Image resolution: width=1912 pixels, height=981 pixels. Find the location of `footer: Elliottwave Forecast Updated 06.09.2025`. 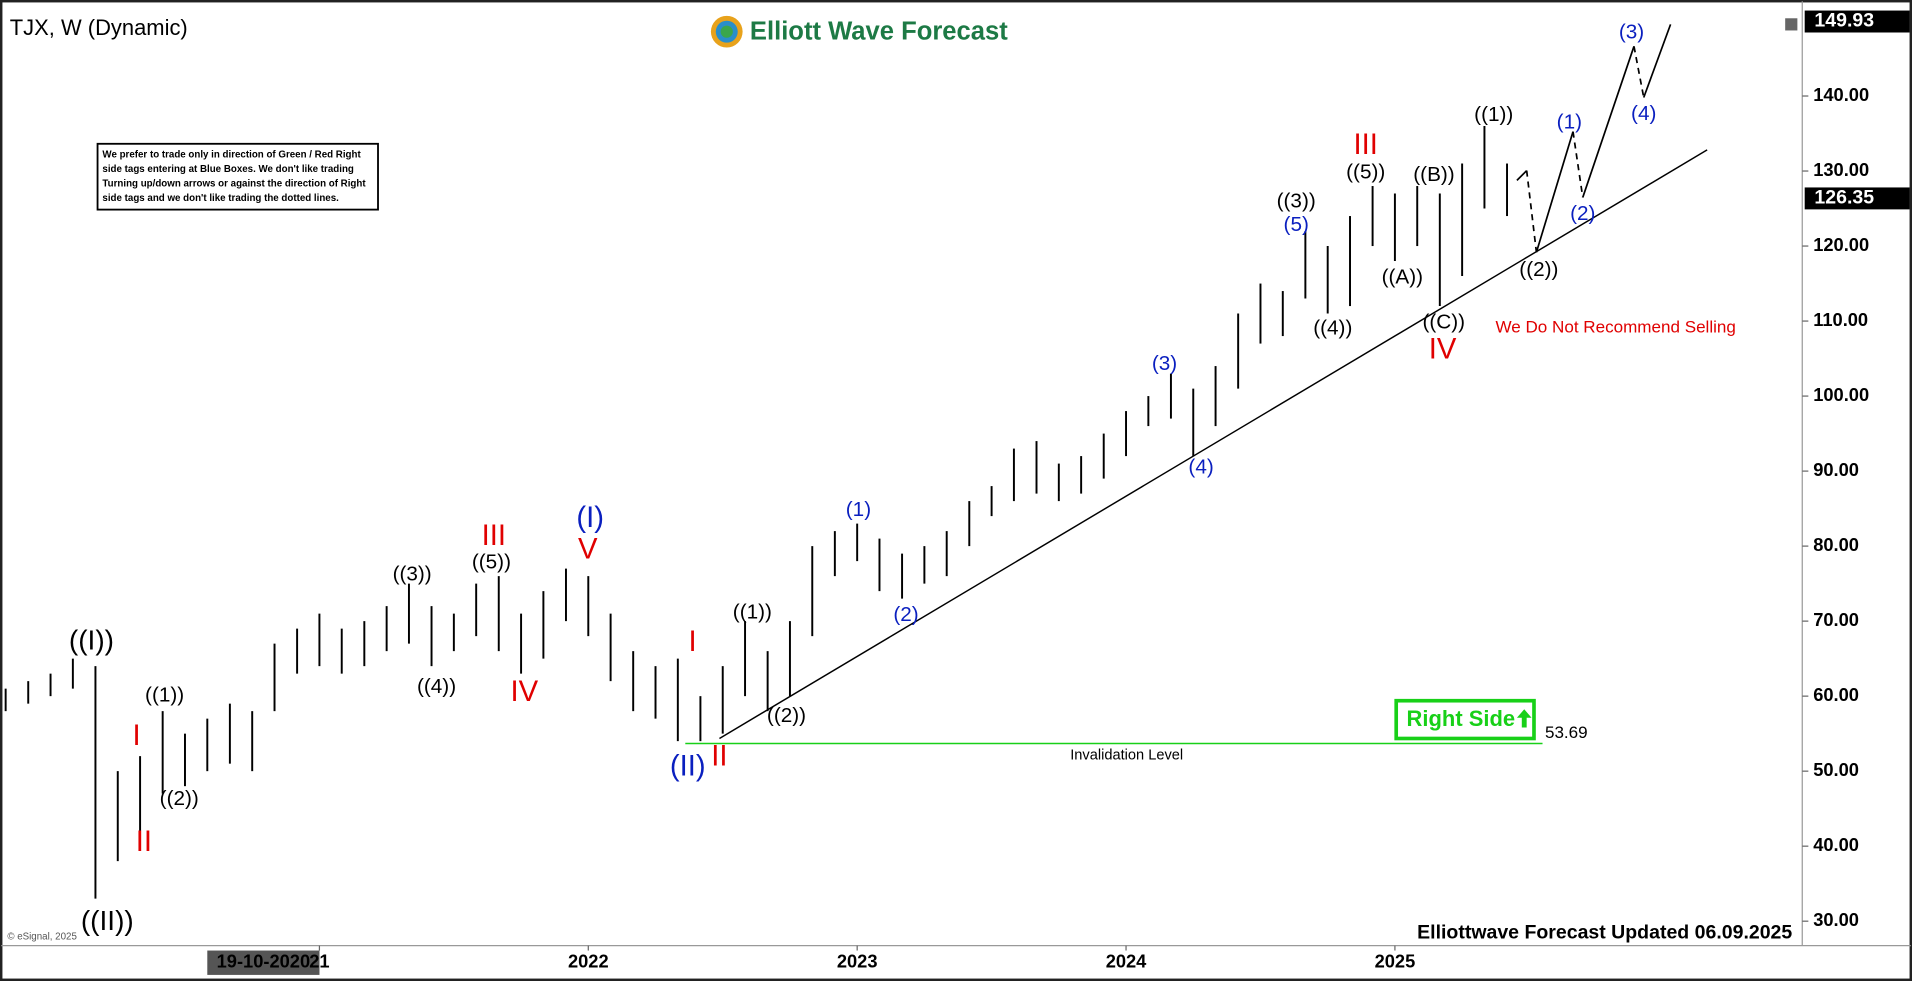

footer: Elliottwave Forecast Updated 06.09.2025 is located at coordinates (1604, 933).